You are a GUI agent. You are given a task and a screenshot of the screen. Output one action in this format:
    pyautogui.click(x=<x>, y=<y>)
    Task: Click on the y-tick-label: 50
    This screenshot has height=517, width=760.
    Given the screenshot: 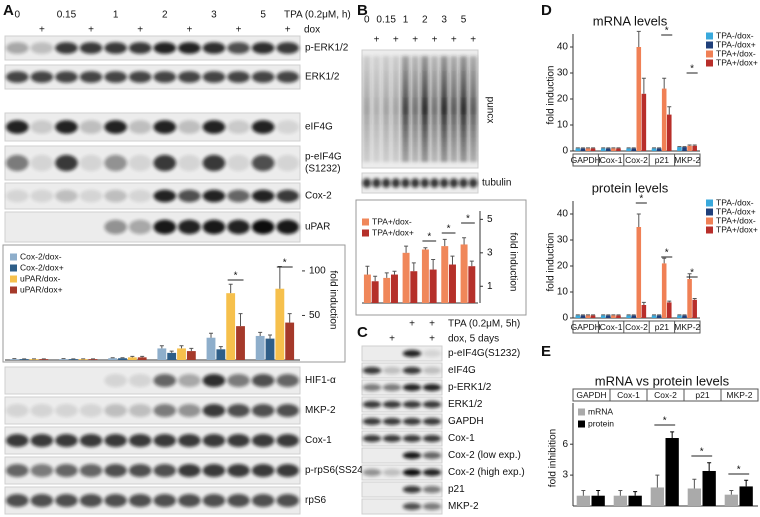 What is the action you would take?
    pyautogui.click(x=315, y=315)
    